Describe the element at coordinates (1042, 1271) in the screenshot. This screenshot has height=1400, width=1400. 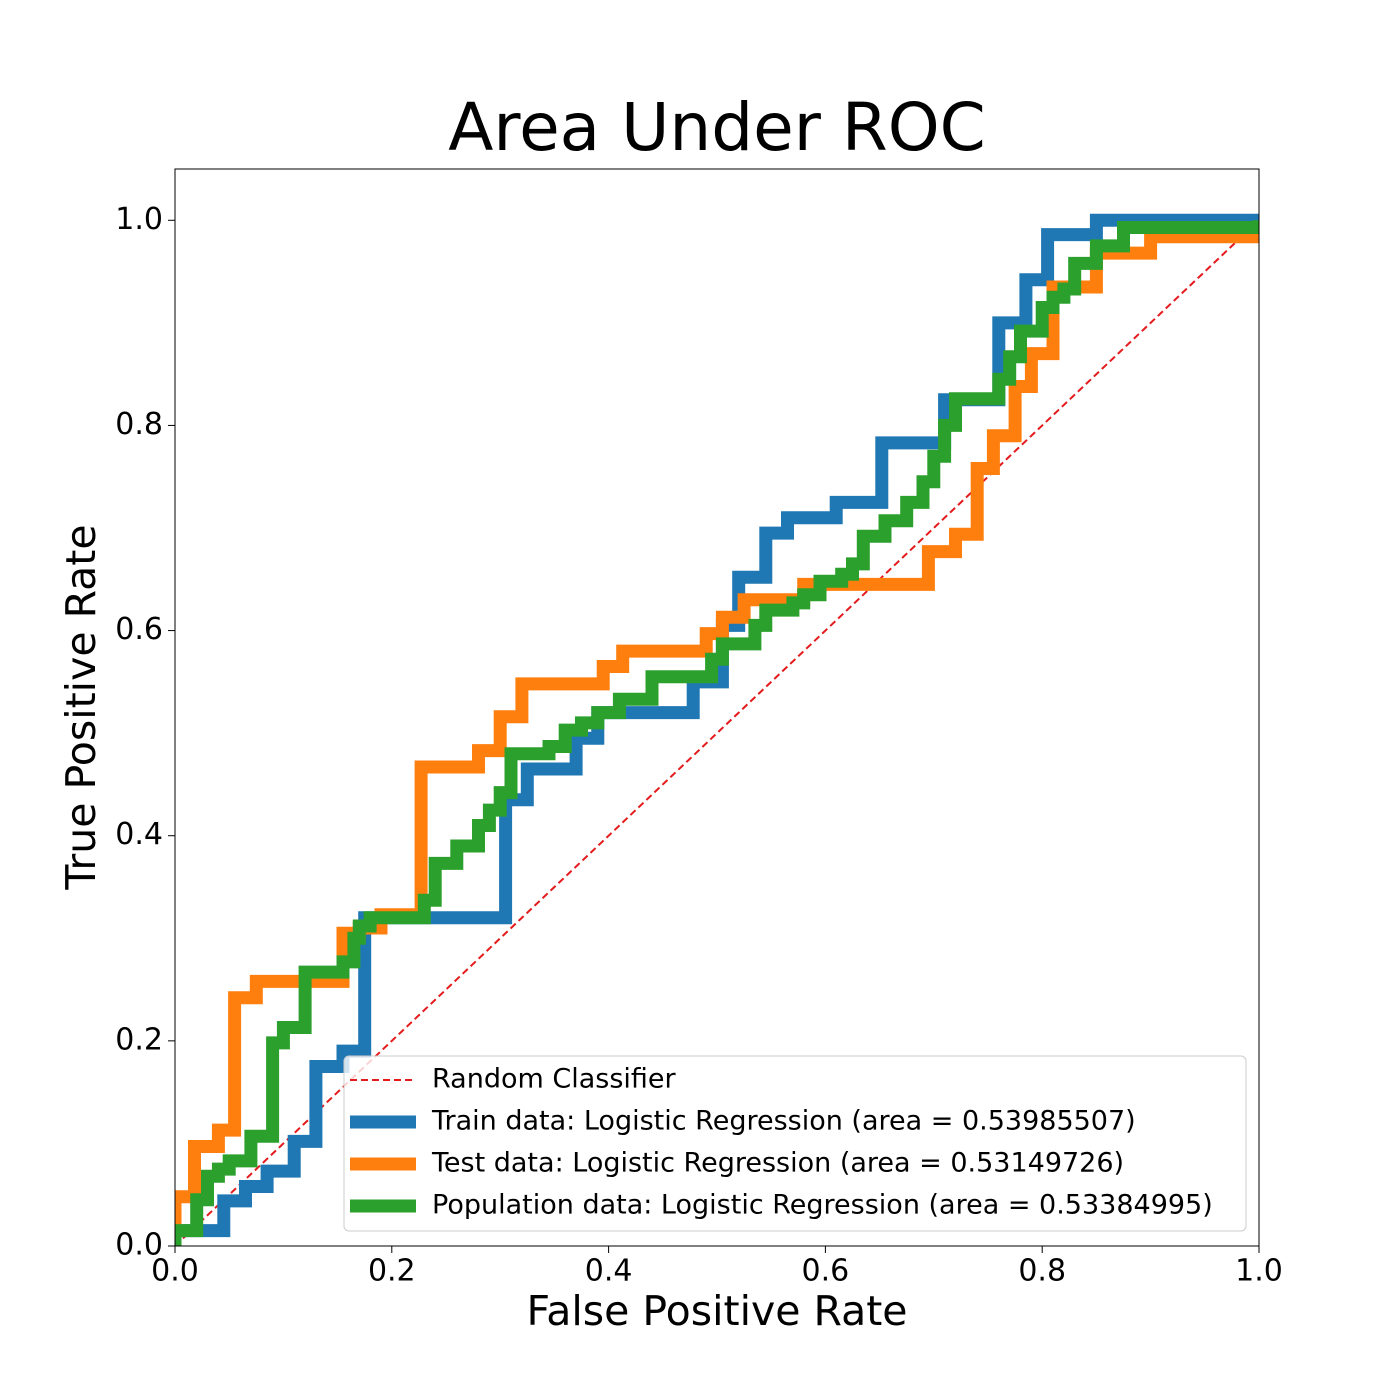
I see `x-tick-label: 0.8` at that location.